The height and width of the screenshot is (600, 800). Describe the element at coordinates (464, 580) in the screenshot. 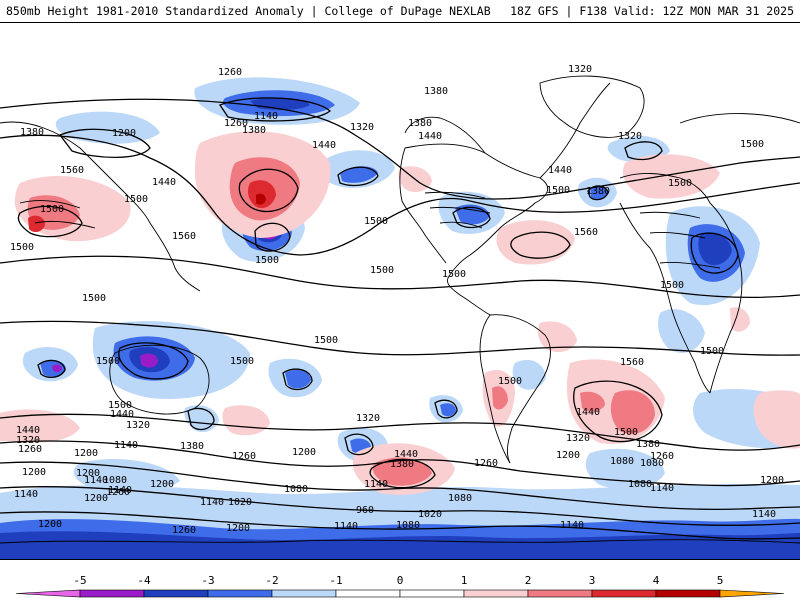

I see `colorbar-tick-label: 1` at that location.